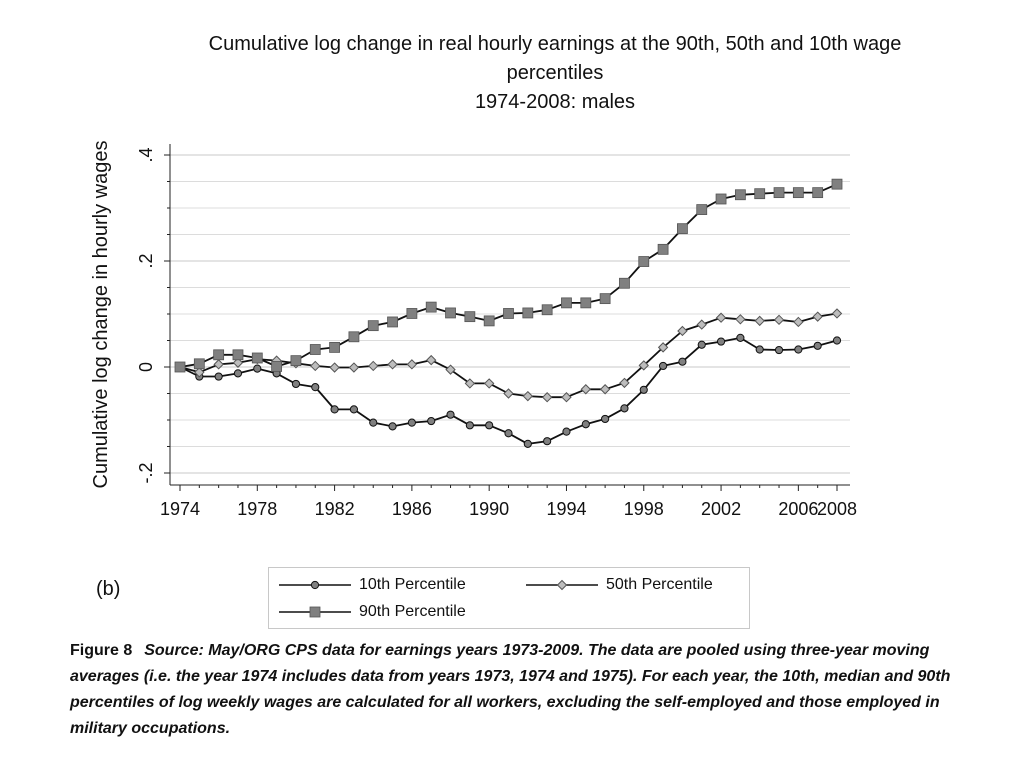 Image resolution: width=1024 pixels, height=768 pixels. What do you see at coordinates (146, 260) in the screenshot?
I see `y-tick-label: .2` at bounding box center [146, 260].